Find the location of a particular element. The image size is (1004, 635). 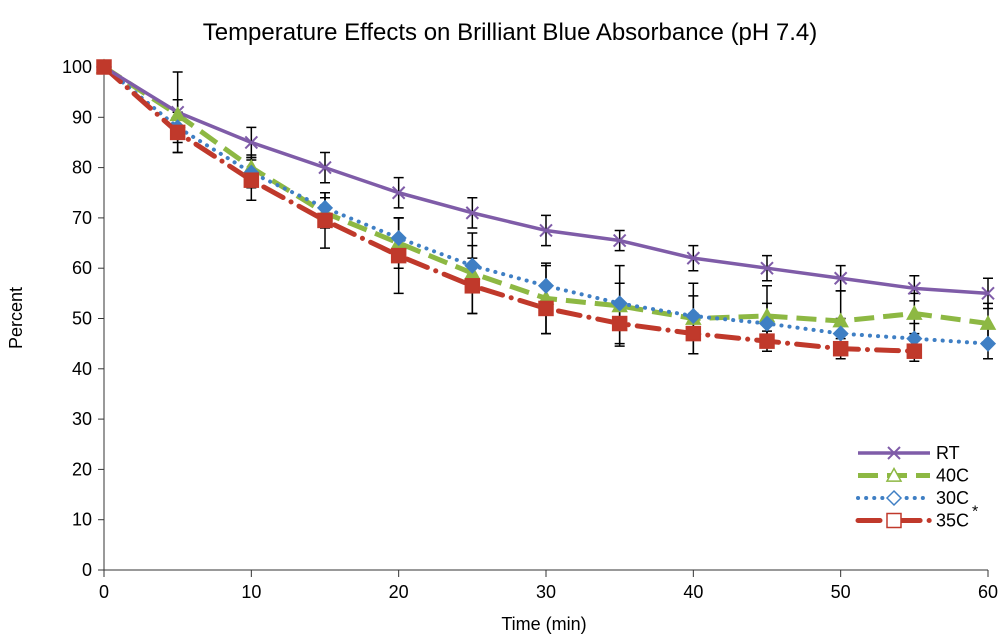

x-tick-label: 10 is located at coordinates (251, 592).